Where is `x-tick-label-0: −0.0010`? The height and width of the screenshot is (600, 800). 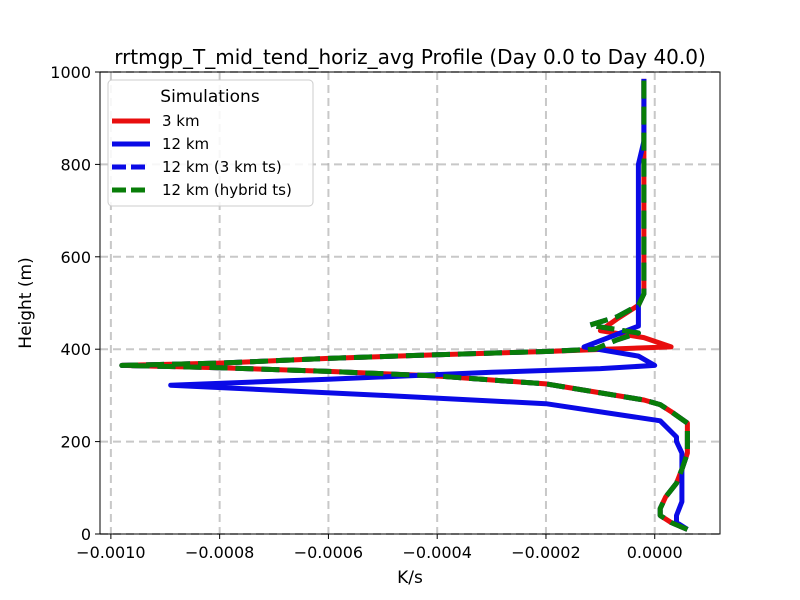
x-tick-label-0: −0.0010 is located at coordinates (110, 552).